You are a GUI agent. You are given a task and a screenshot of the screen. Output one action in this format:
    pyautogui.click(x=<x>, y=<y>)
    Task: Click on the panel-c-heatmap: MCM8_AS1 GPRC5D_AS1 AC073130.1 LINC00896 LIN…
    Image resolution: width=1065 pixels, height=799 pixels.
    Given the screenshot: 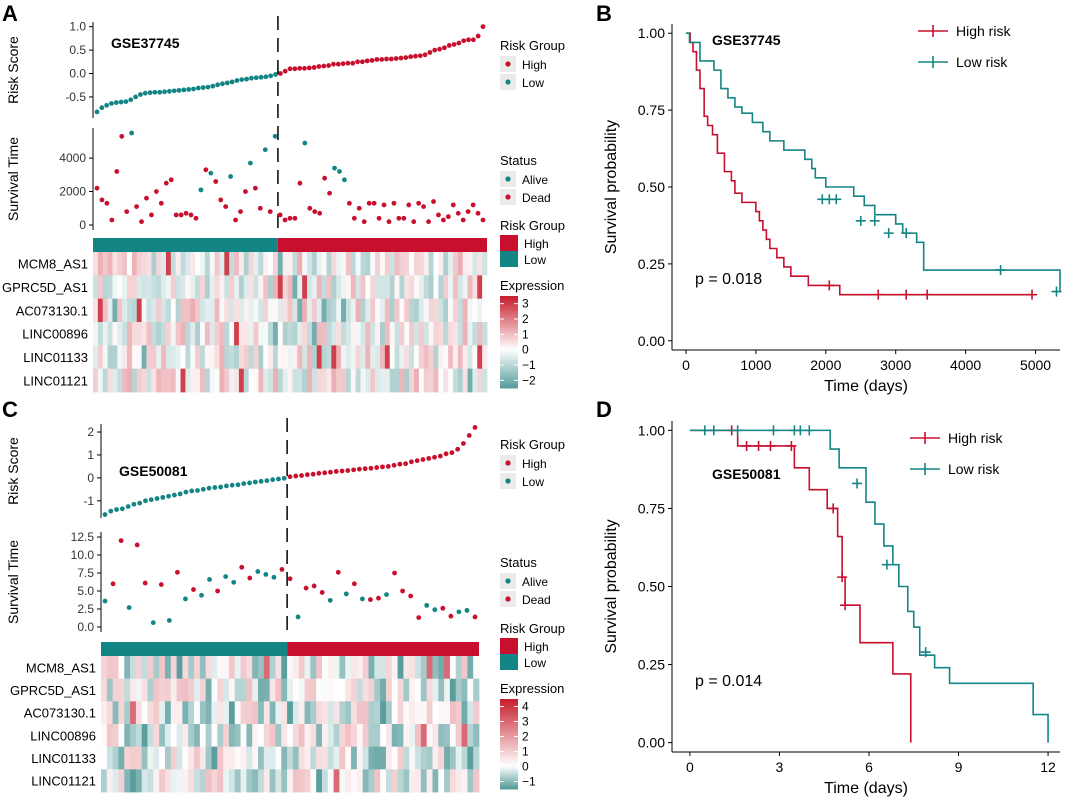 What is the action you would take?
    pyautogui.click(x=245, y=717)
    